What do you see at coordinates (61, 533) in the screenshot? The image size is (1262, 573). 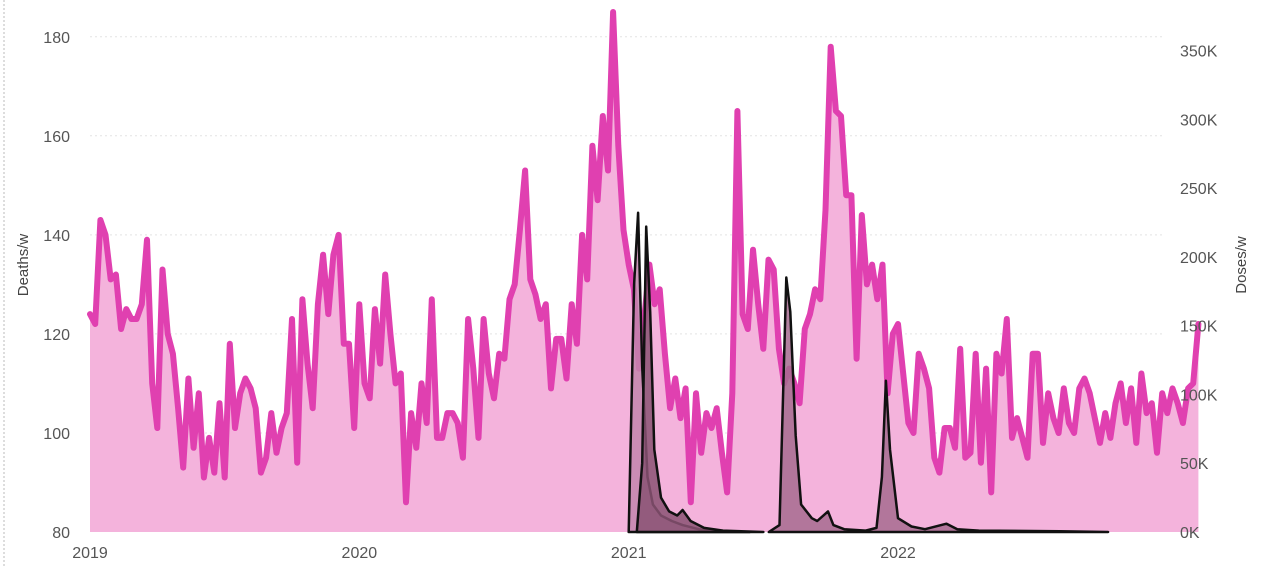 I see `y-tick-label: 80` at bounding box center [61, 533].